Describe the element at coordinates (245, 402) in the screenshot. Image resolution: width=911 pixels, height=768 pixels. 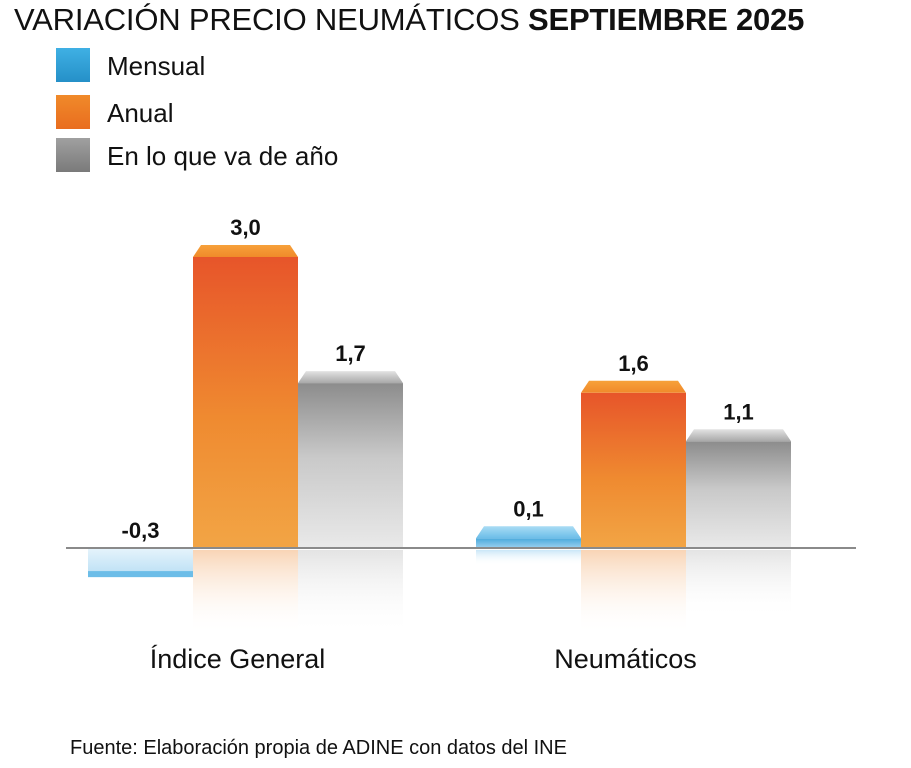
I see `bar-anual-indice-general` at that location.